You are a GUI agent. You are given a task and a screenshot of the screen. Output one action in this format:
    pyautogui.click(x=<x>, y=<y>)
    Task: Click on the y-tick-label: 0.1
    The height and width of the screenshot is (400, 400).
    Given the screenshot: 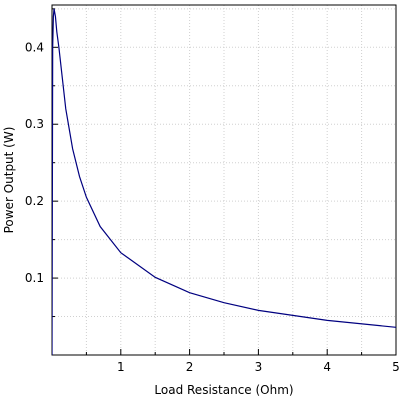 What is the action you would take?
    pyautogui.click(x=34, y=278)
    